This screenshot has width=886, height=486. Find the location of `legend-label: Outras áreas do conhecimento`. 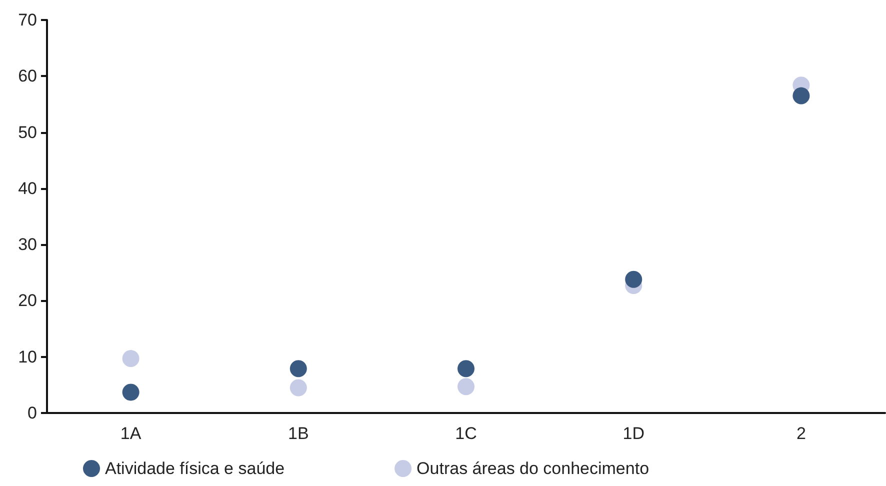

legend-label: Outras áreas do conhecimento is located at coordinates (533, 468).